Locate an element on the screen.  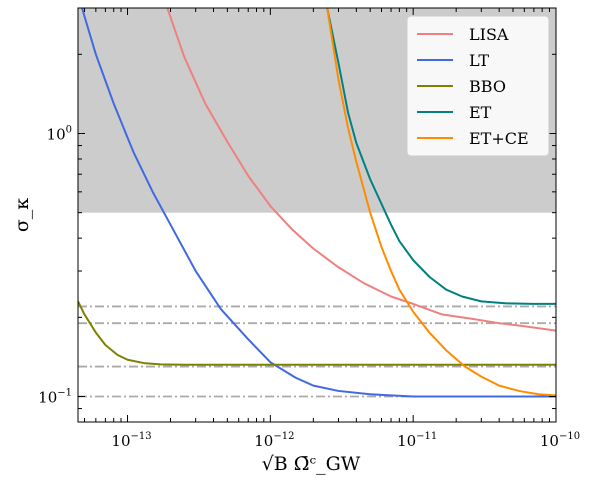
x-tick-label: 10−12 is located at coordinates (274, 440).